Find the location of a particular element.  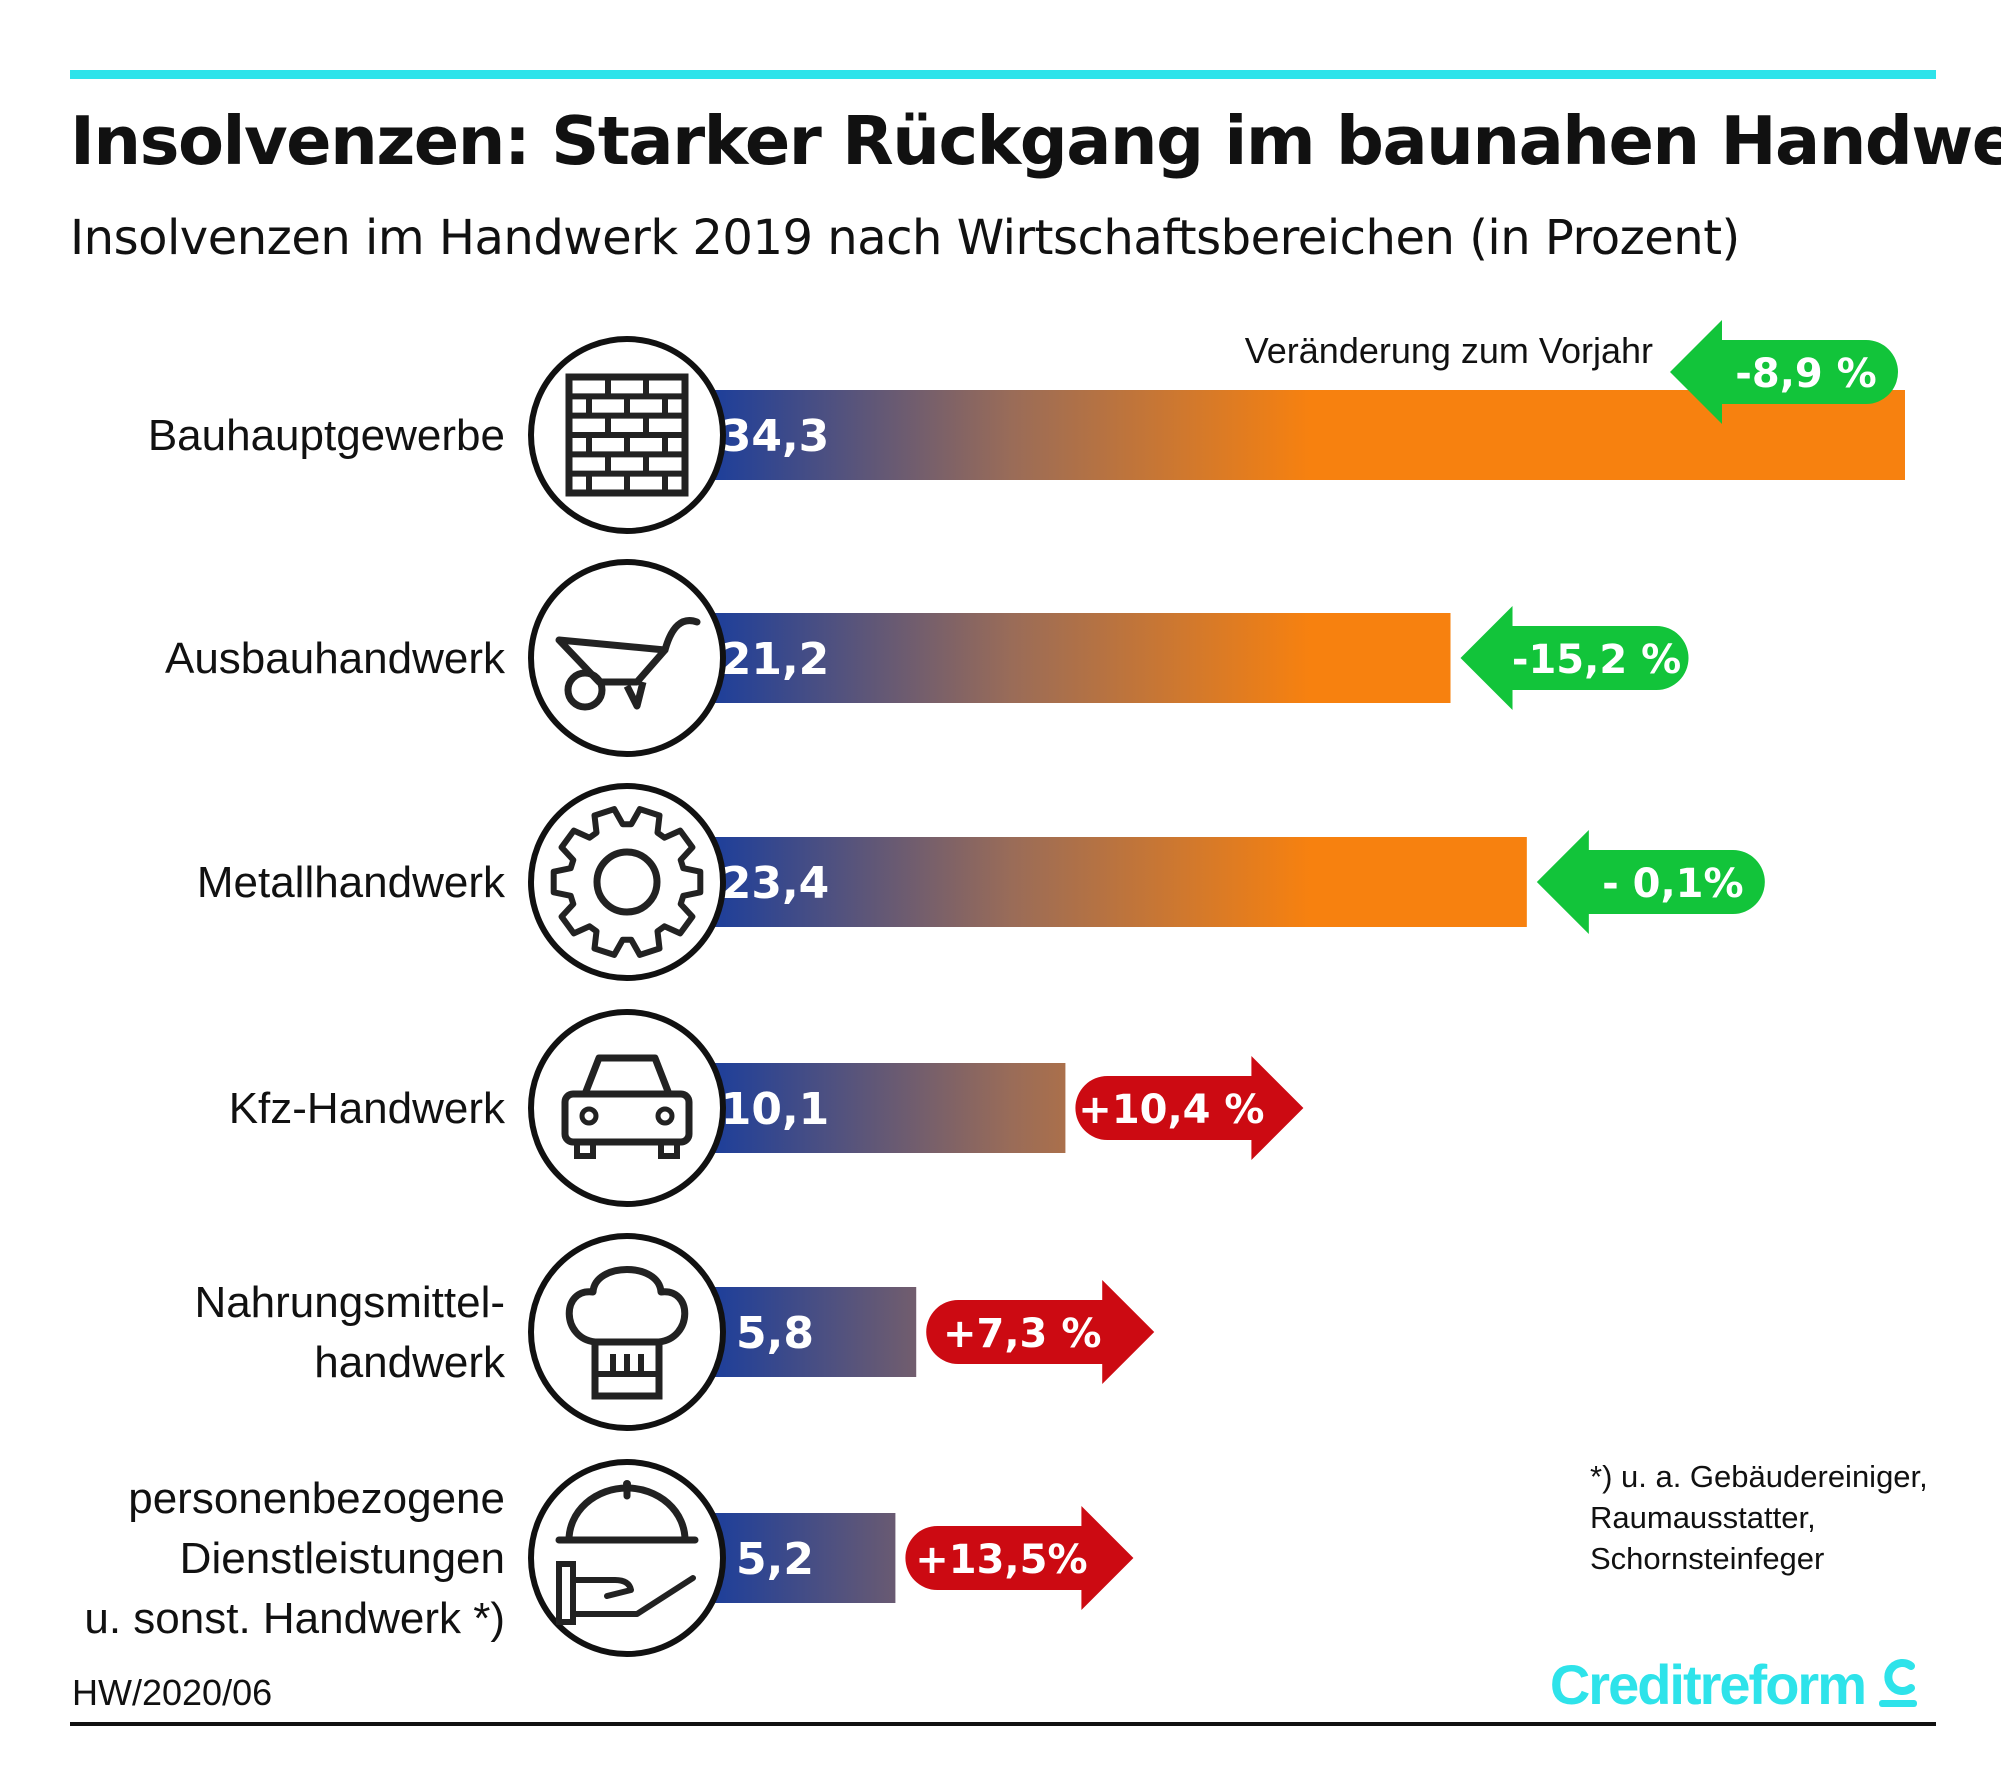

category-label: u. sonst. Handwerk *) is located at coordinates (294, 1618).